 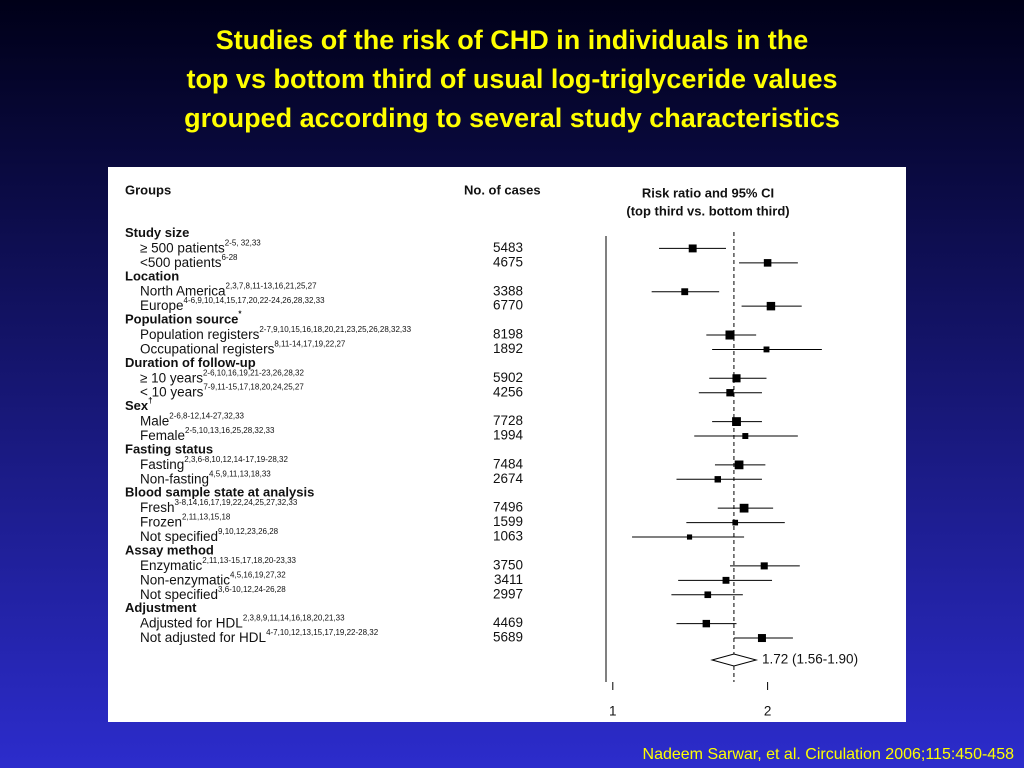 What do you see at coordinates (206, 517) in the screenshot?
I see `item-refs: 2,11,13,15,18` at bounding box center [206, 517].